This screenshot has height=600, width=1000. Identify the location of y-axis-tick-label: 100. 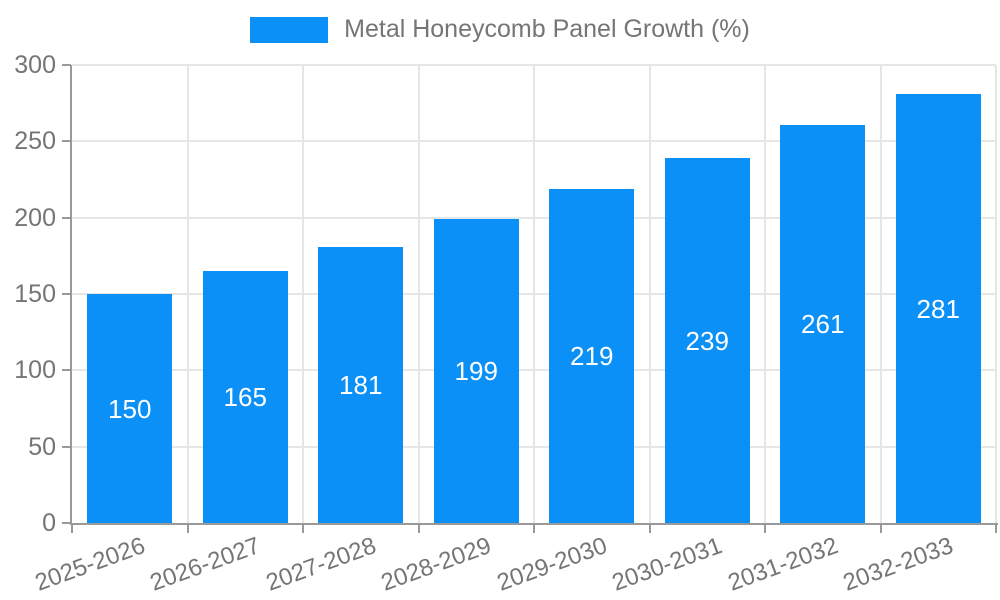
(35, 370).